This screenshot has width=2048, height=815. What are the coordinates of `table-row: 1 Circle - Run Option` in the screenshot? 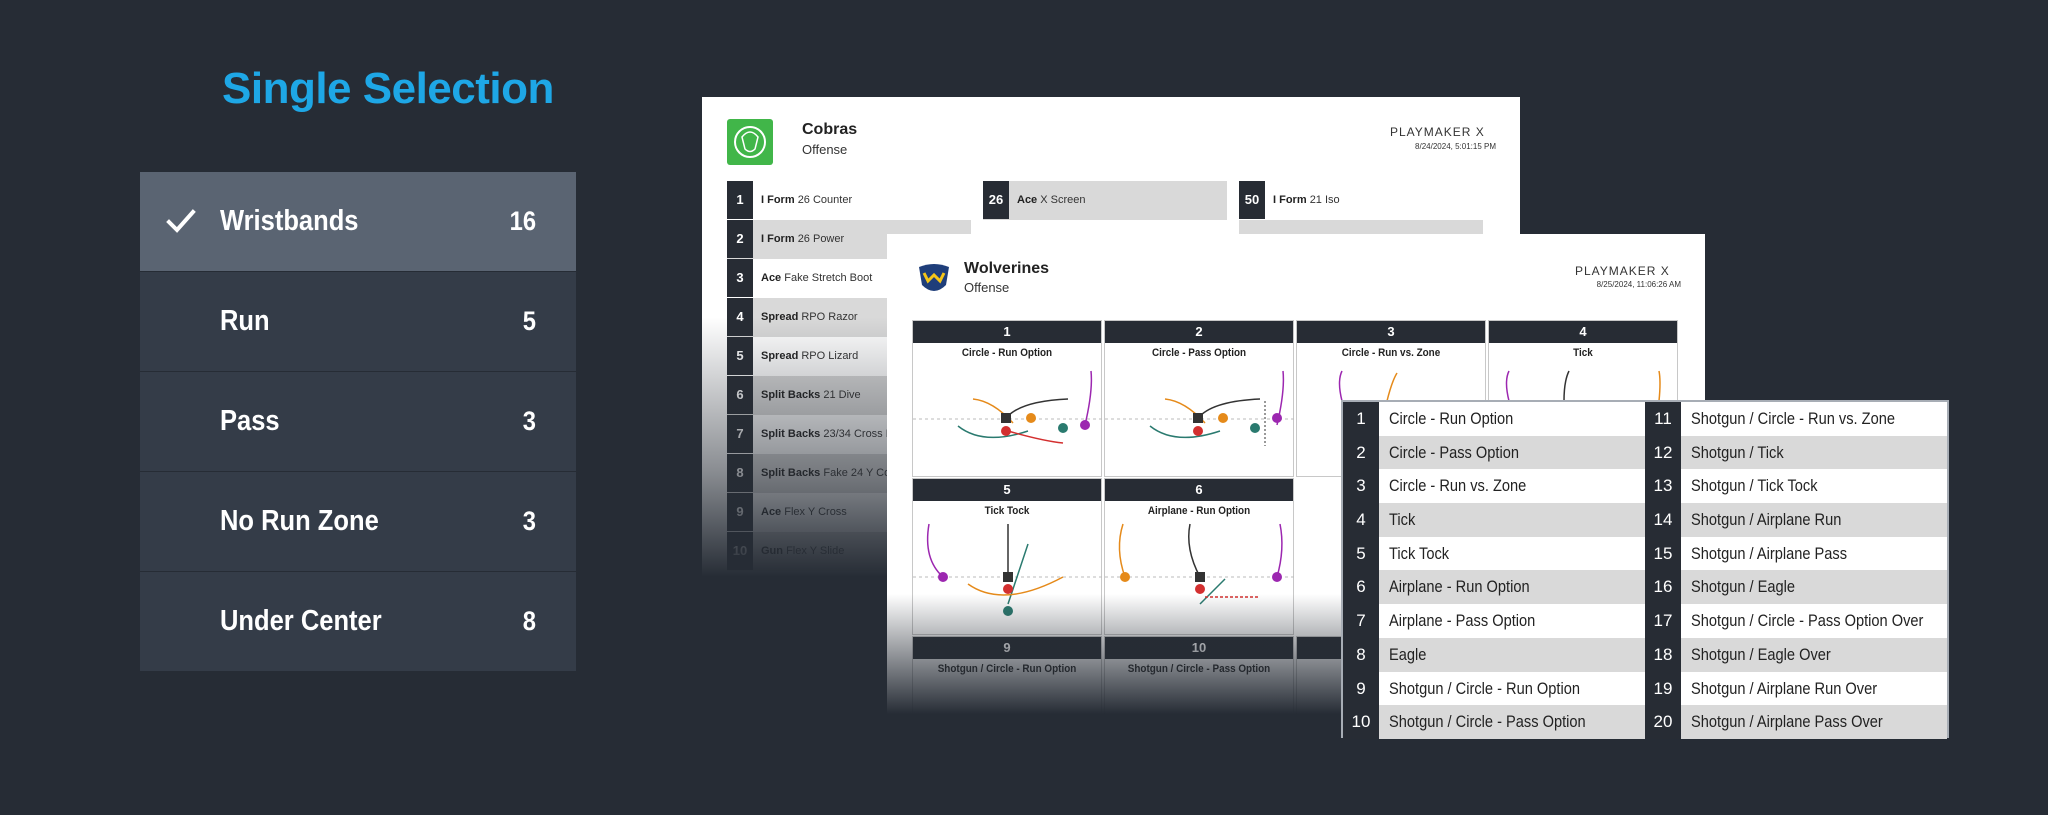 It's located at (1494, 419).